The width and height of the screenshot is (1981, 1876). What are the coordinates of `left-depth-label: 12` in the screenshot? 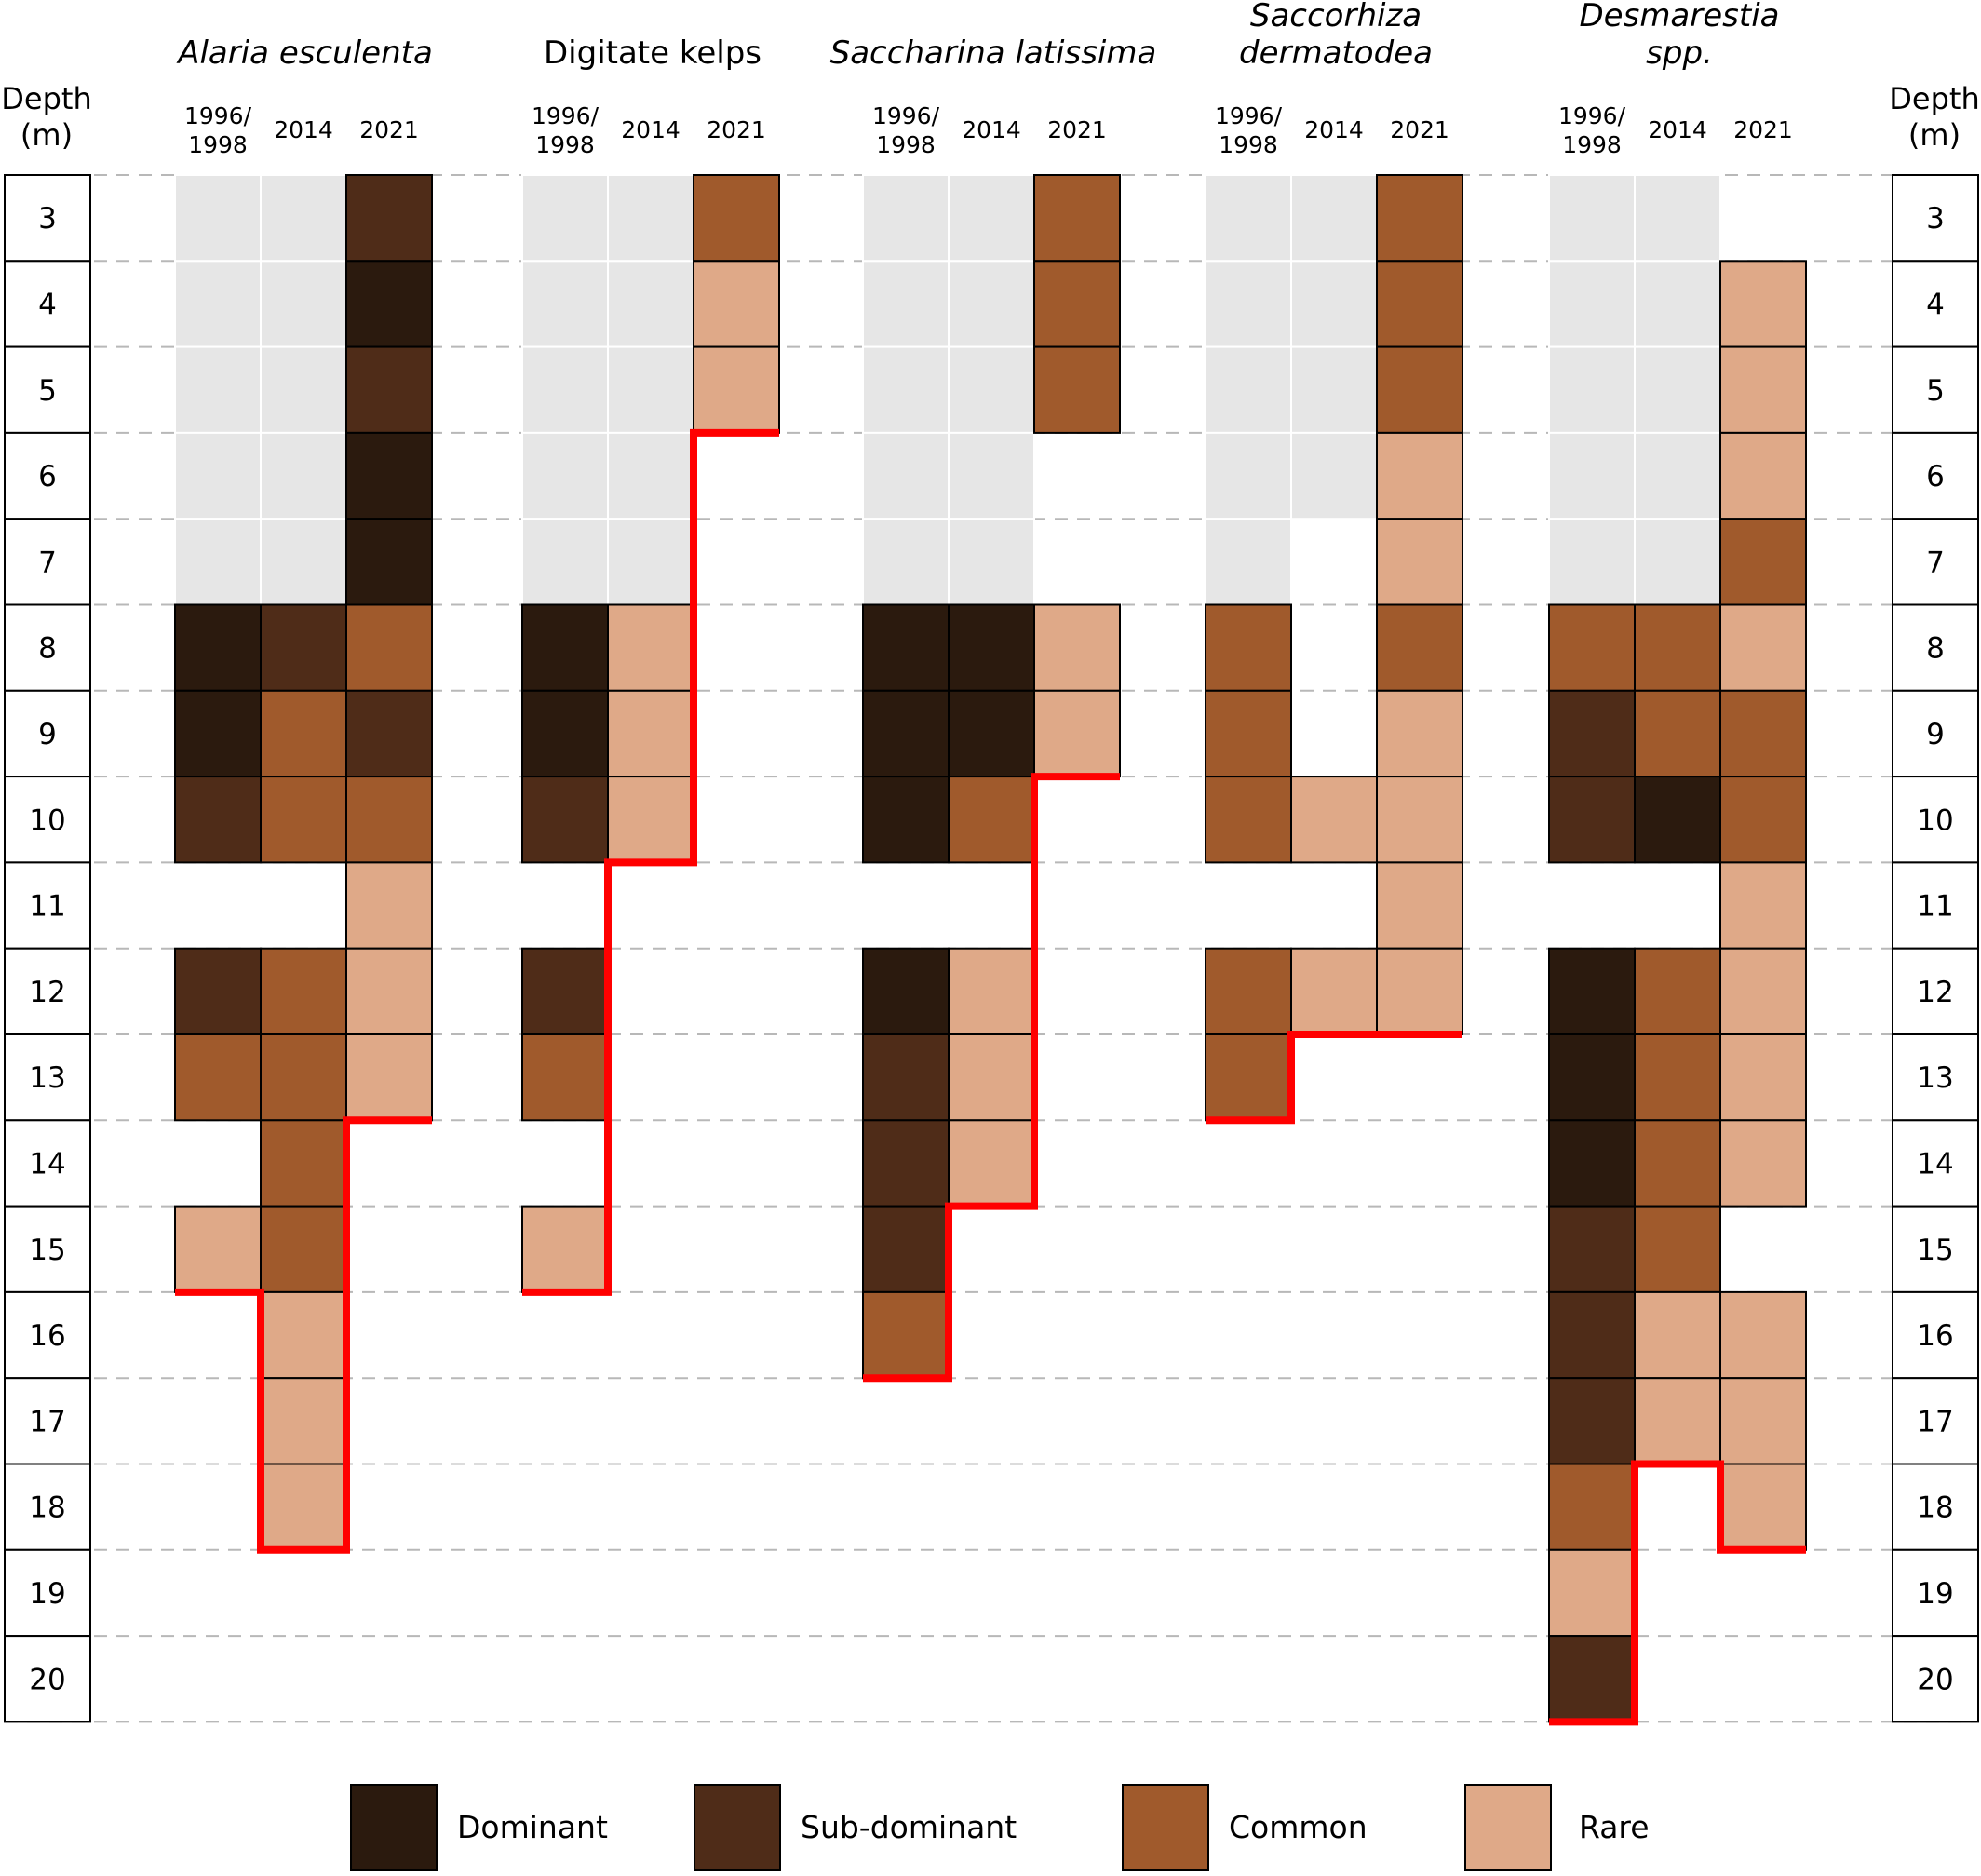 It's located at (47, 992).